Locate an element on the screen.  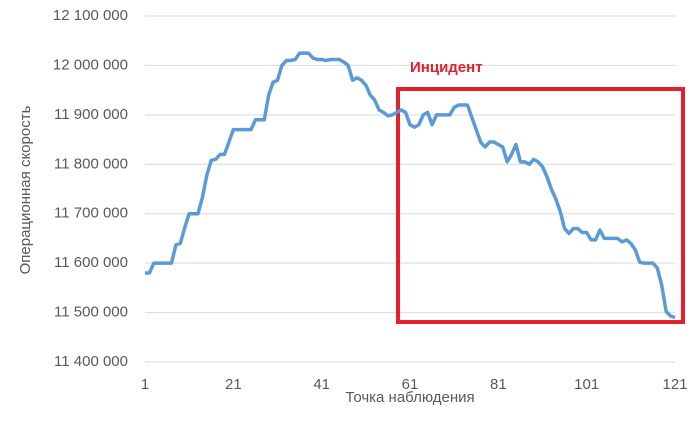
y-tick-label: 12 000 000 is located at coordinates (90, 64).